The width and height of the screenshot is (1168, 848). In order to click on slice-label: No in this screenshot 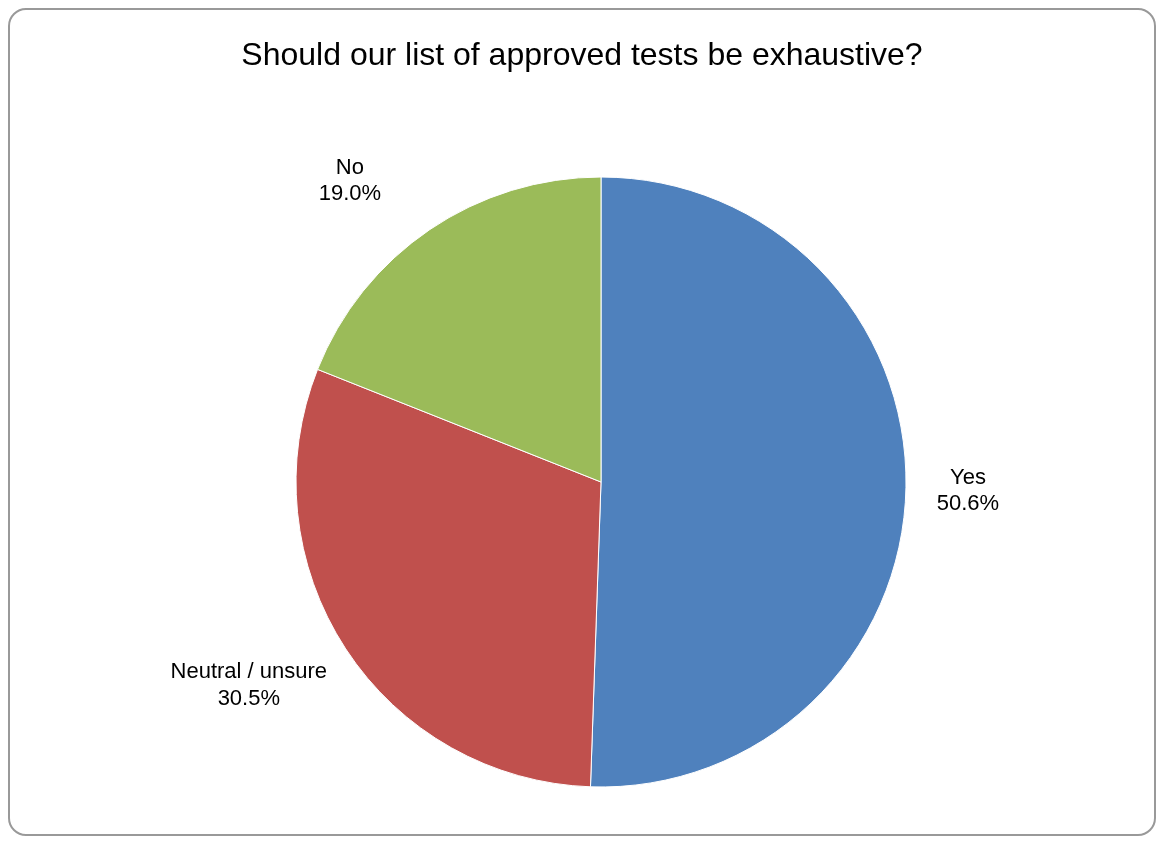, I will do `click(349, 166)`.